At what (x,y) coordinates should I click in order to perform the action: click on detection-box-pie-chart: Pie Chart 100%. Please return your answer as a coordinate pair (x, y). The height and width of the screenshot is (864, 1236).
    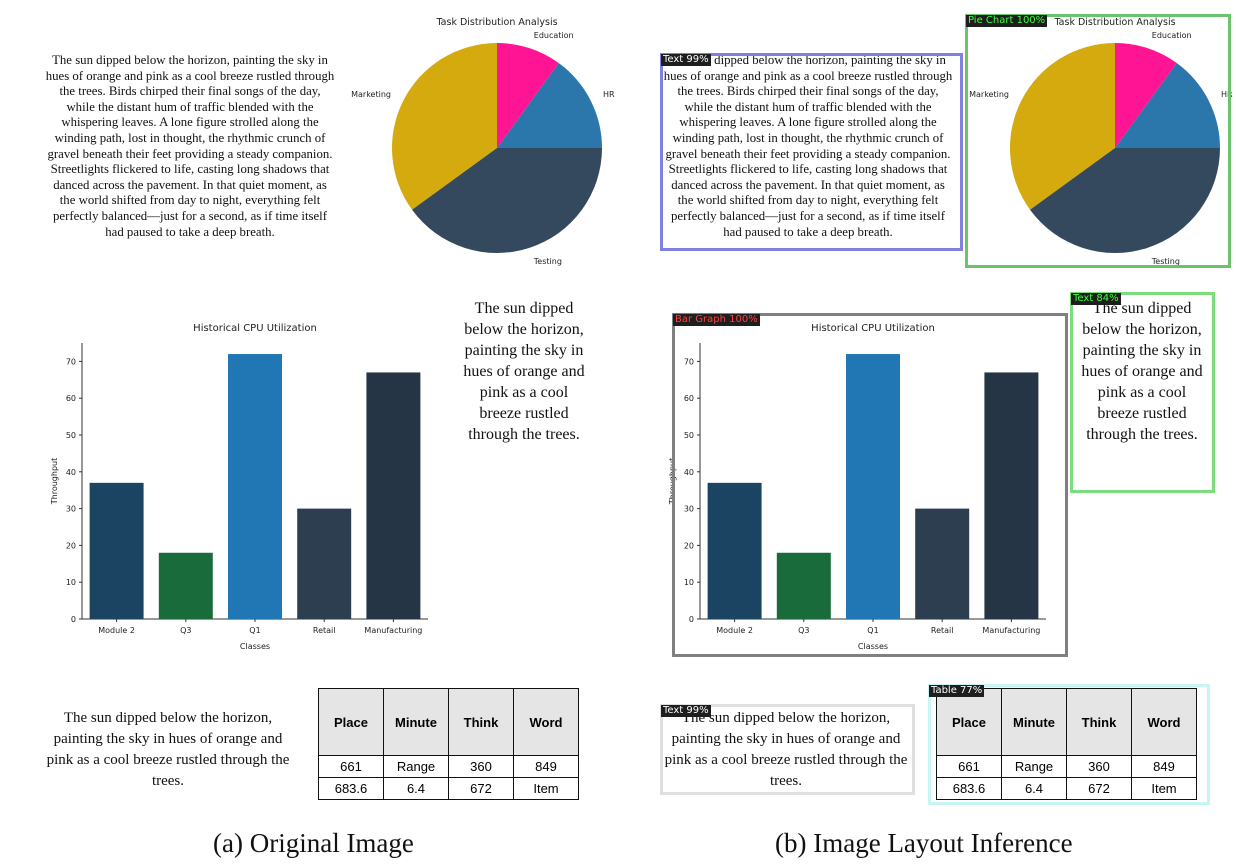
    Looking at the image, I should click on (1098, 141).